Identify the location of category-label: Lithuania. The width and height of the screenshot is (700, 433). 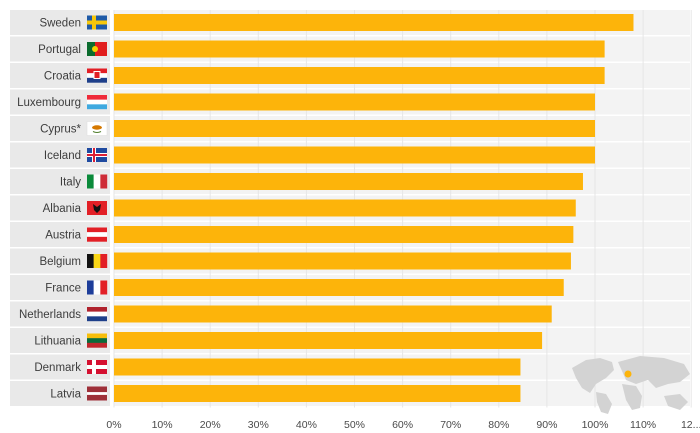
(57, 342).